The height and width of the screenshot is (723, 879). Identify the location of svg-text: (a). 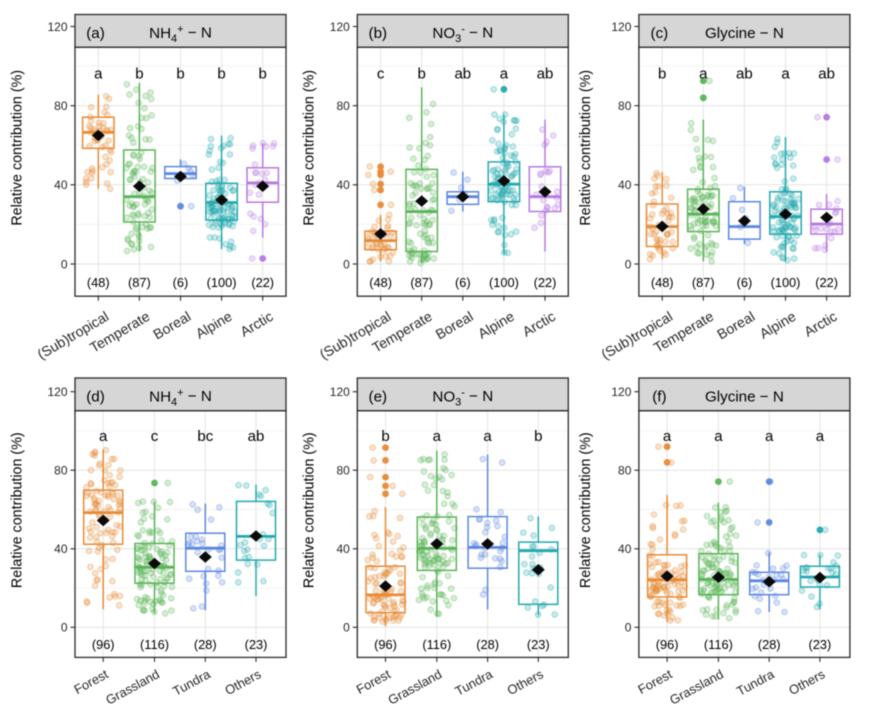
(95, 33).